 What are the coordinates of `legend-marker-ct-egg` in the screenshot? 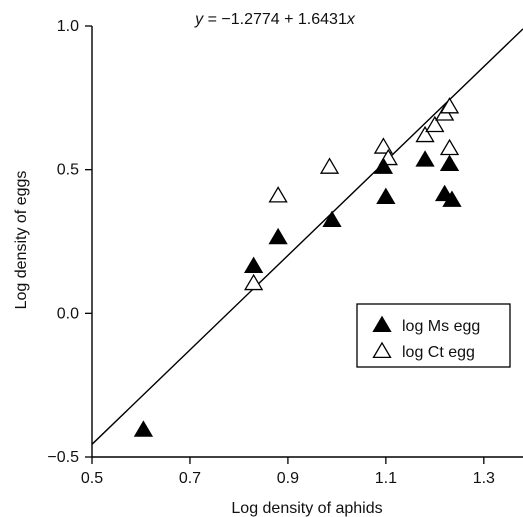 It's located at (382, 350).